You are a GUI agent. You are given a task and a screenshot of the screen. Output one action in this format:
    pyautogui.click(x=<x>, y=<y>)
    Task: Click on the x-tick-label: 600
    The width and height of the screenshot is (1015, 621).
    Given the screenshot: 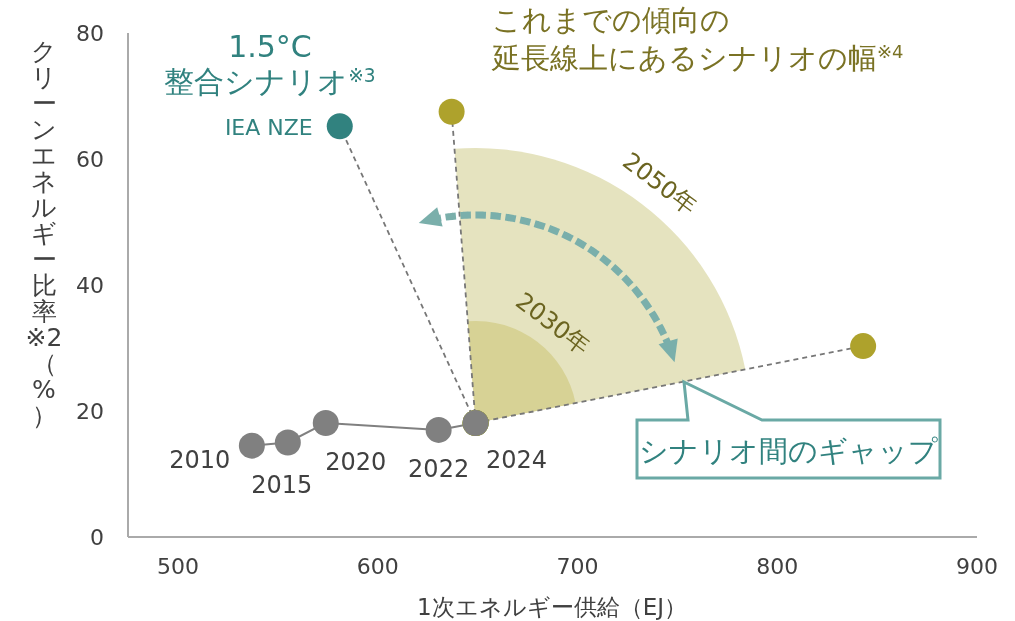 What is the action you would take?
    pyautogui.click(x=377, y=566)
    